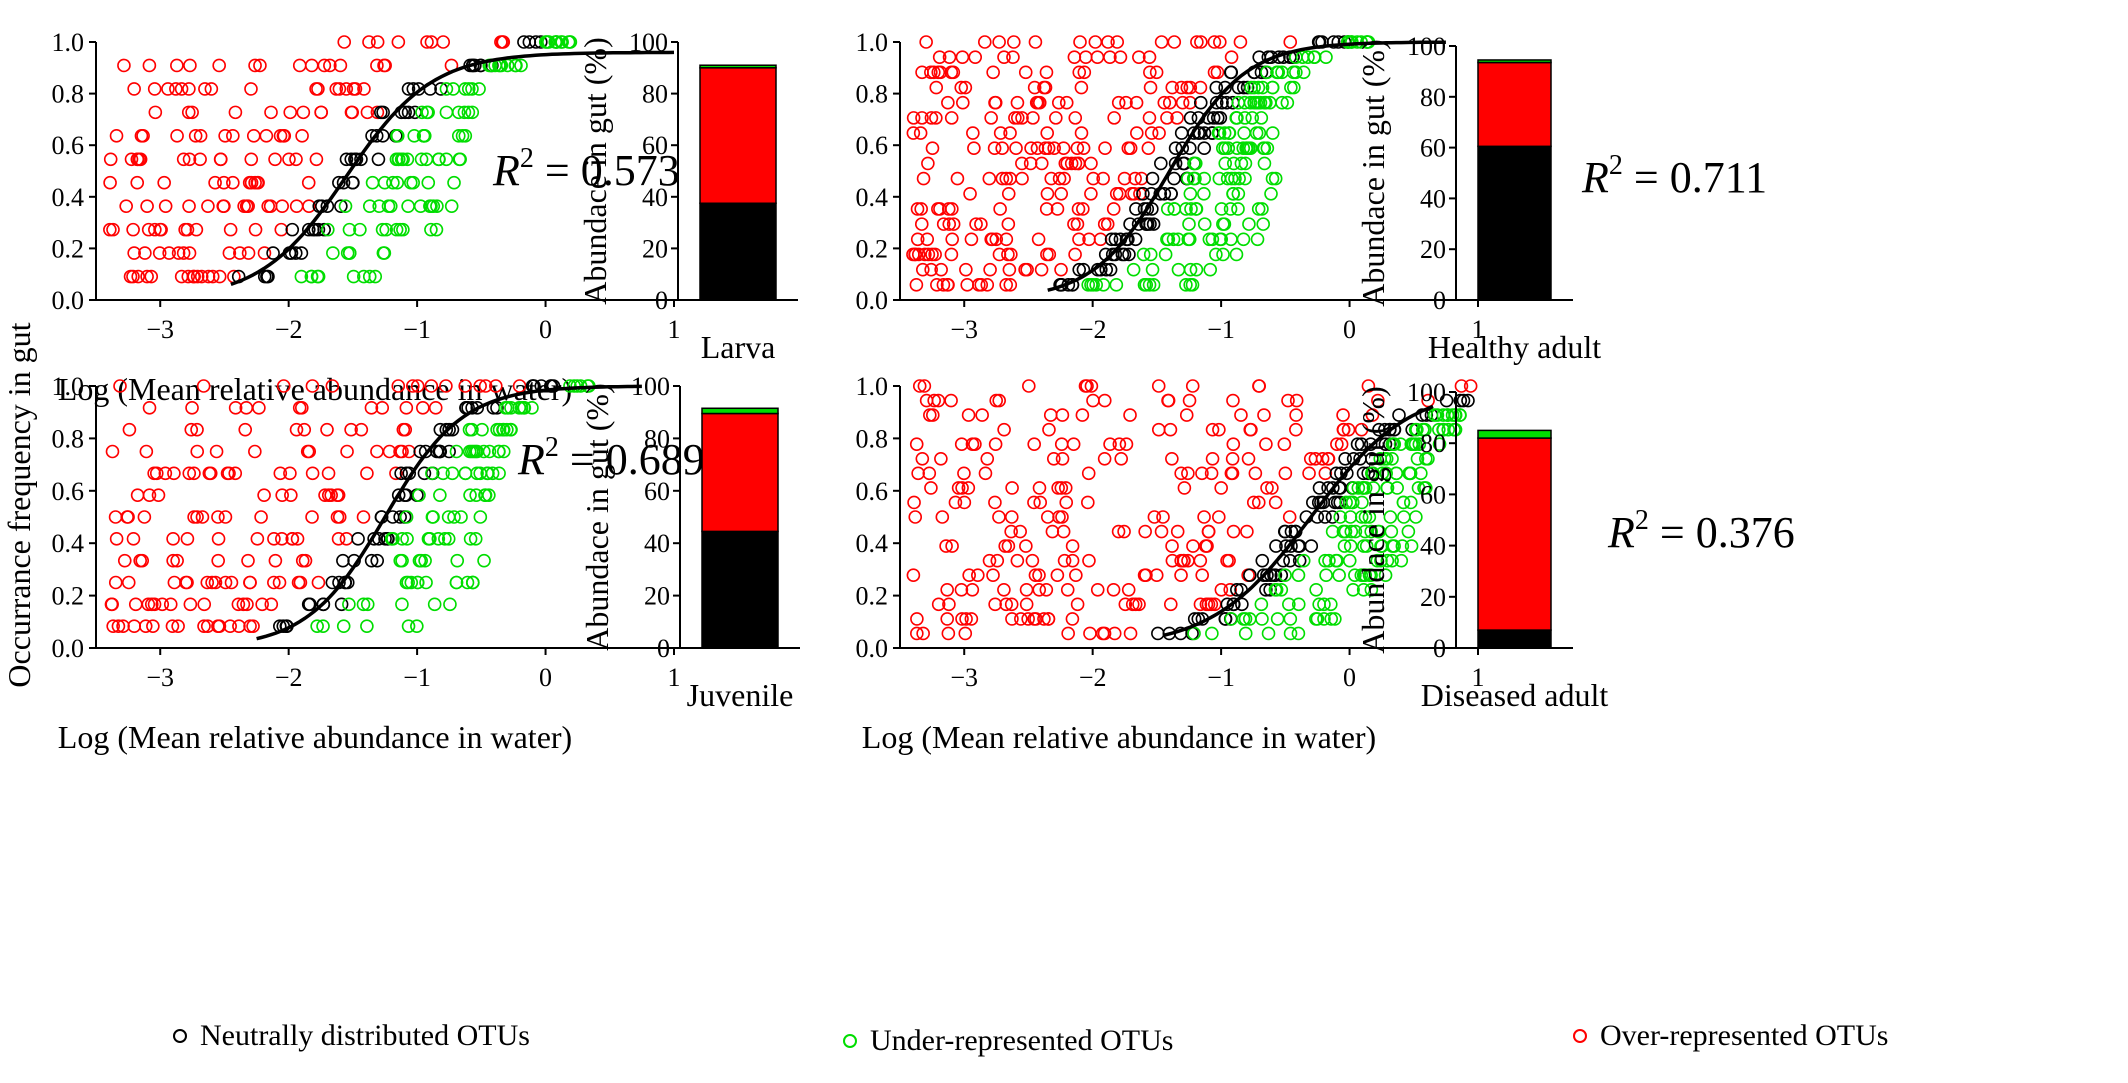 This screenshot has height=1083, width=2128. Describe the element at coordinates (872, 438) in the screenshot. I see `y-tick-label: 0.8` at that location.